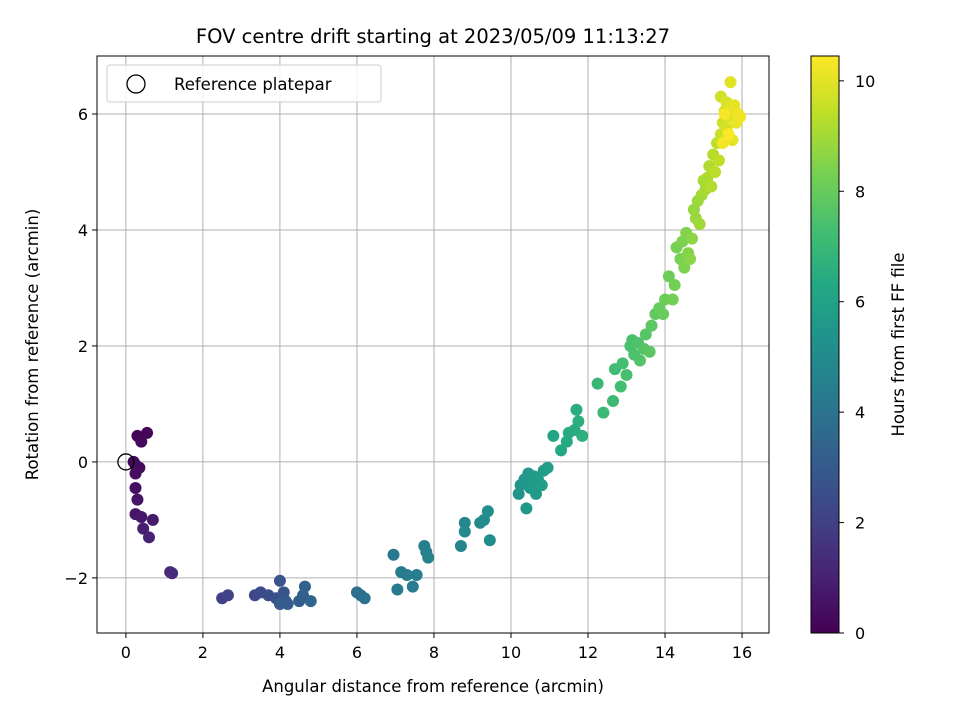 This screenshot has width=960, height=720. I want to click on colorbar-tick-label: 4, so click(860, 412).